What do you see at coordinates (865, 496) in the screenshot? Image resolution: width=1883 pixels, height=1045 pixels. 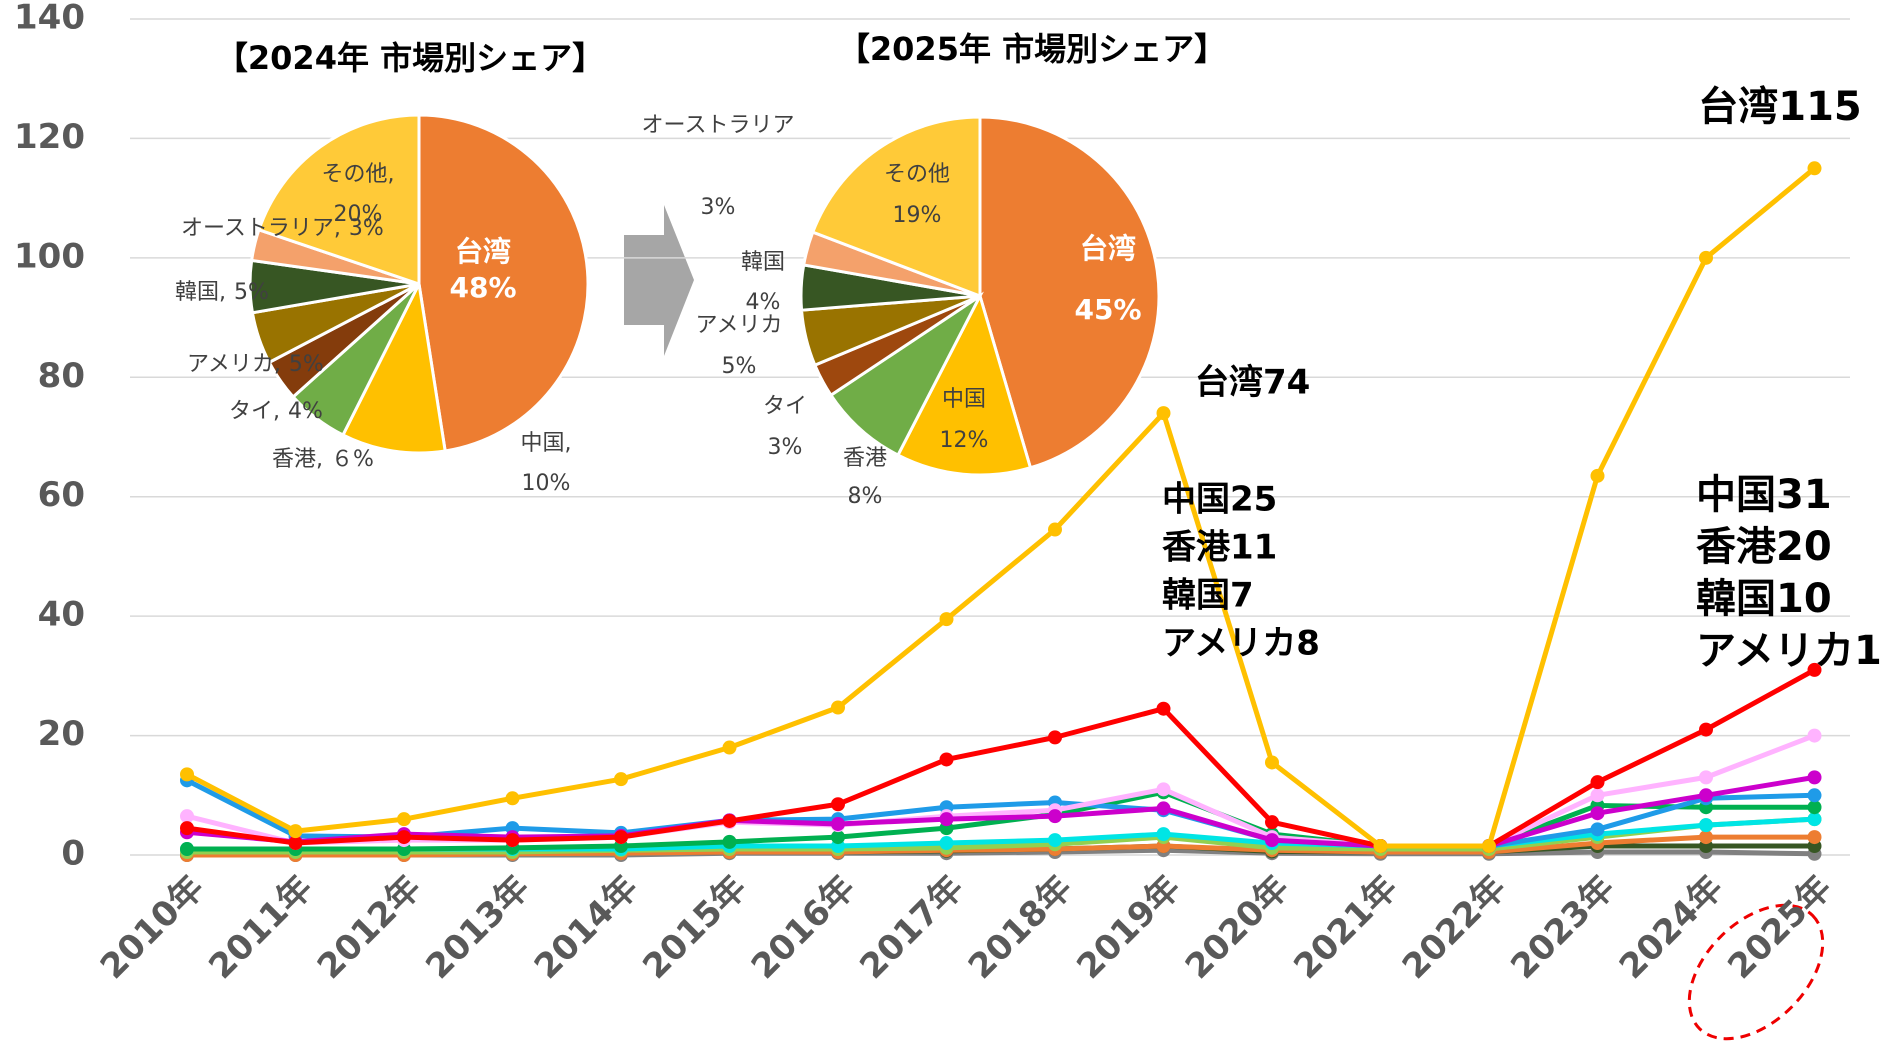 I see `slice-value: 8%` at bounding box center [865, 496].